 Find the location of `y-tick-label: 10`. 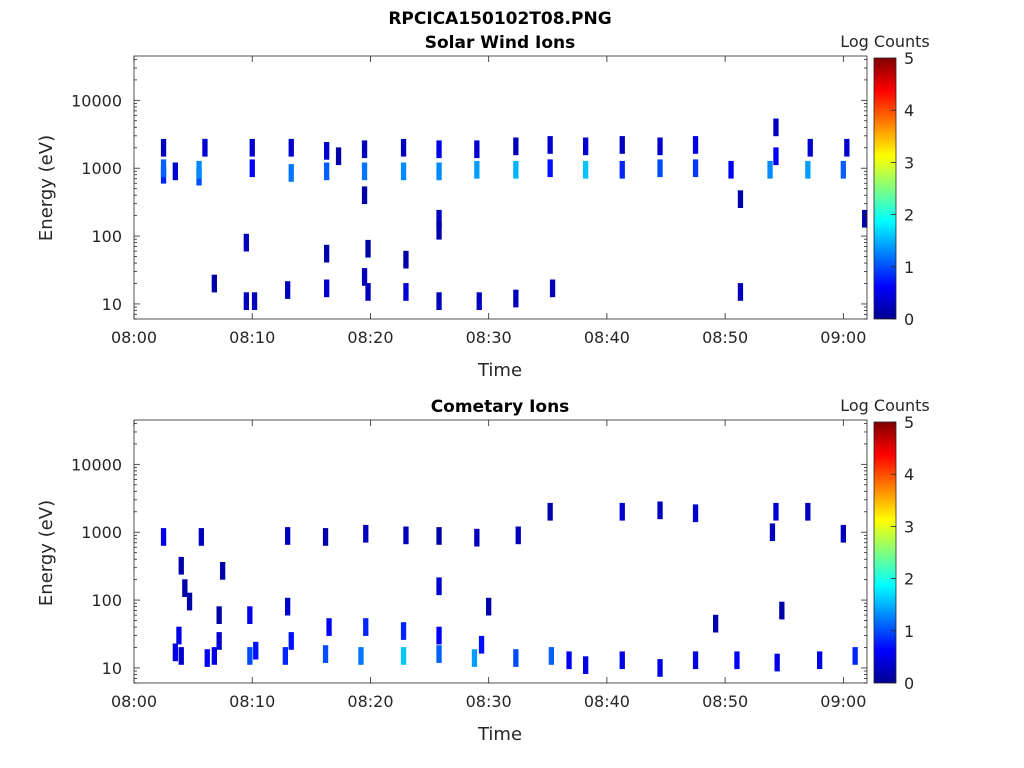

y-tick-label: 10 is located at coordinates (112, 668).